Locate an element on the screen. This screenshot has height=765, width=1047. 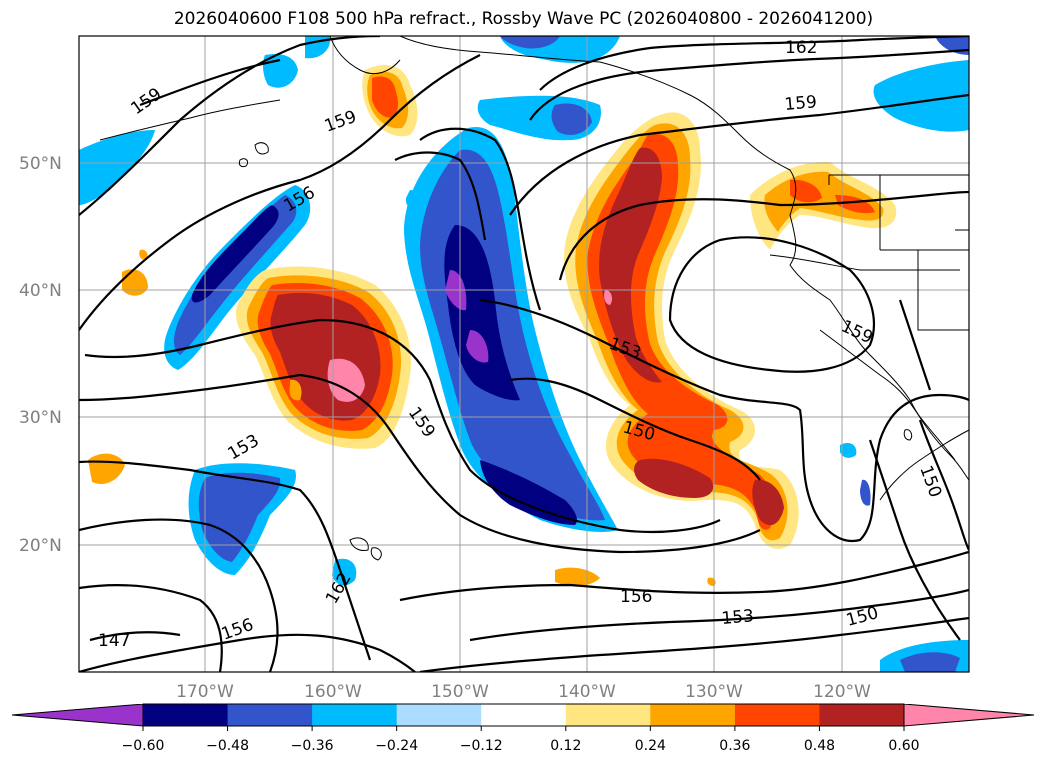
contour-label: 156 is located at coordinates (636, 597).